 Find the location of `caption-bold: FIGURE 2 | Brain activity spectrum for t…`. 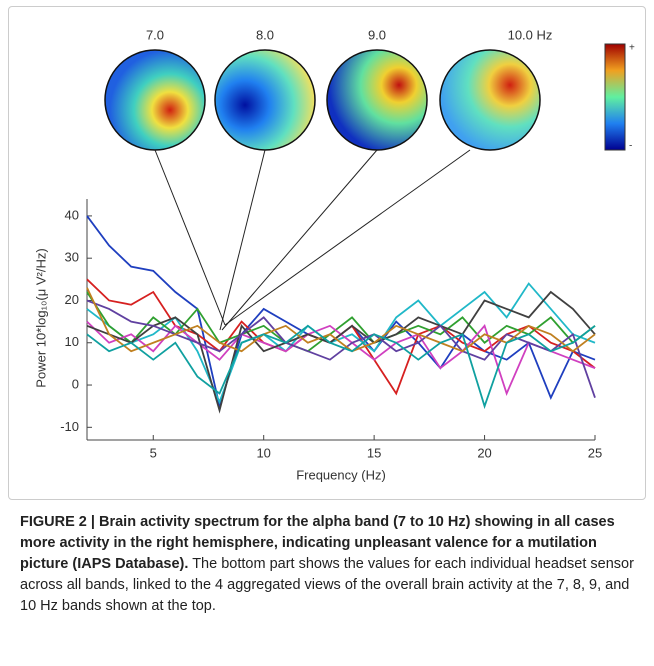

caption-bold: FIGURE 2 | Brain activity spectrum for t… is located at coordinates (317, 543).